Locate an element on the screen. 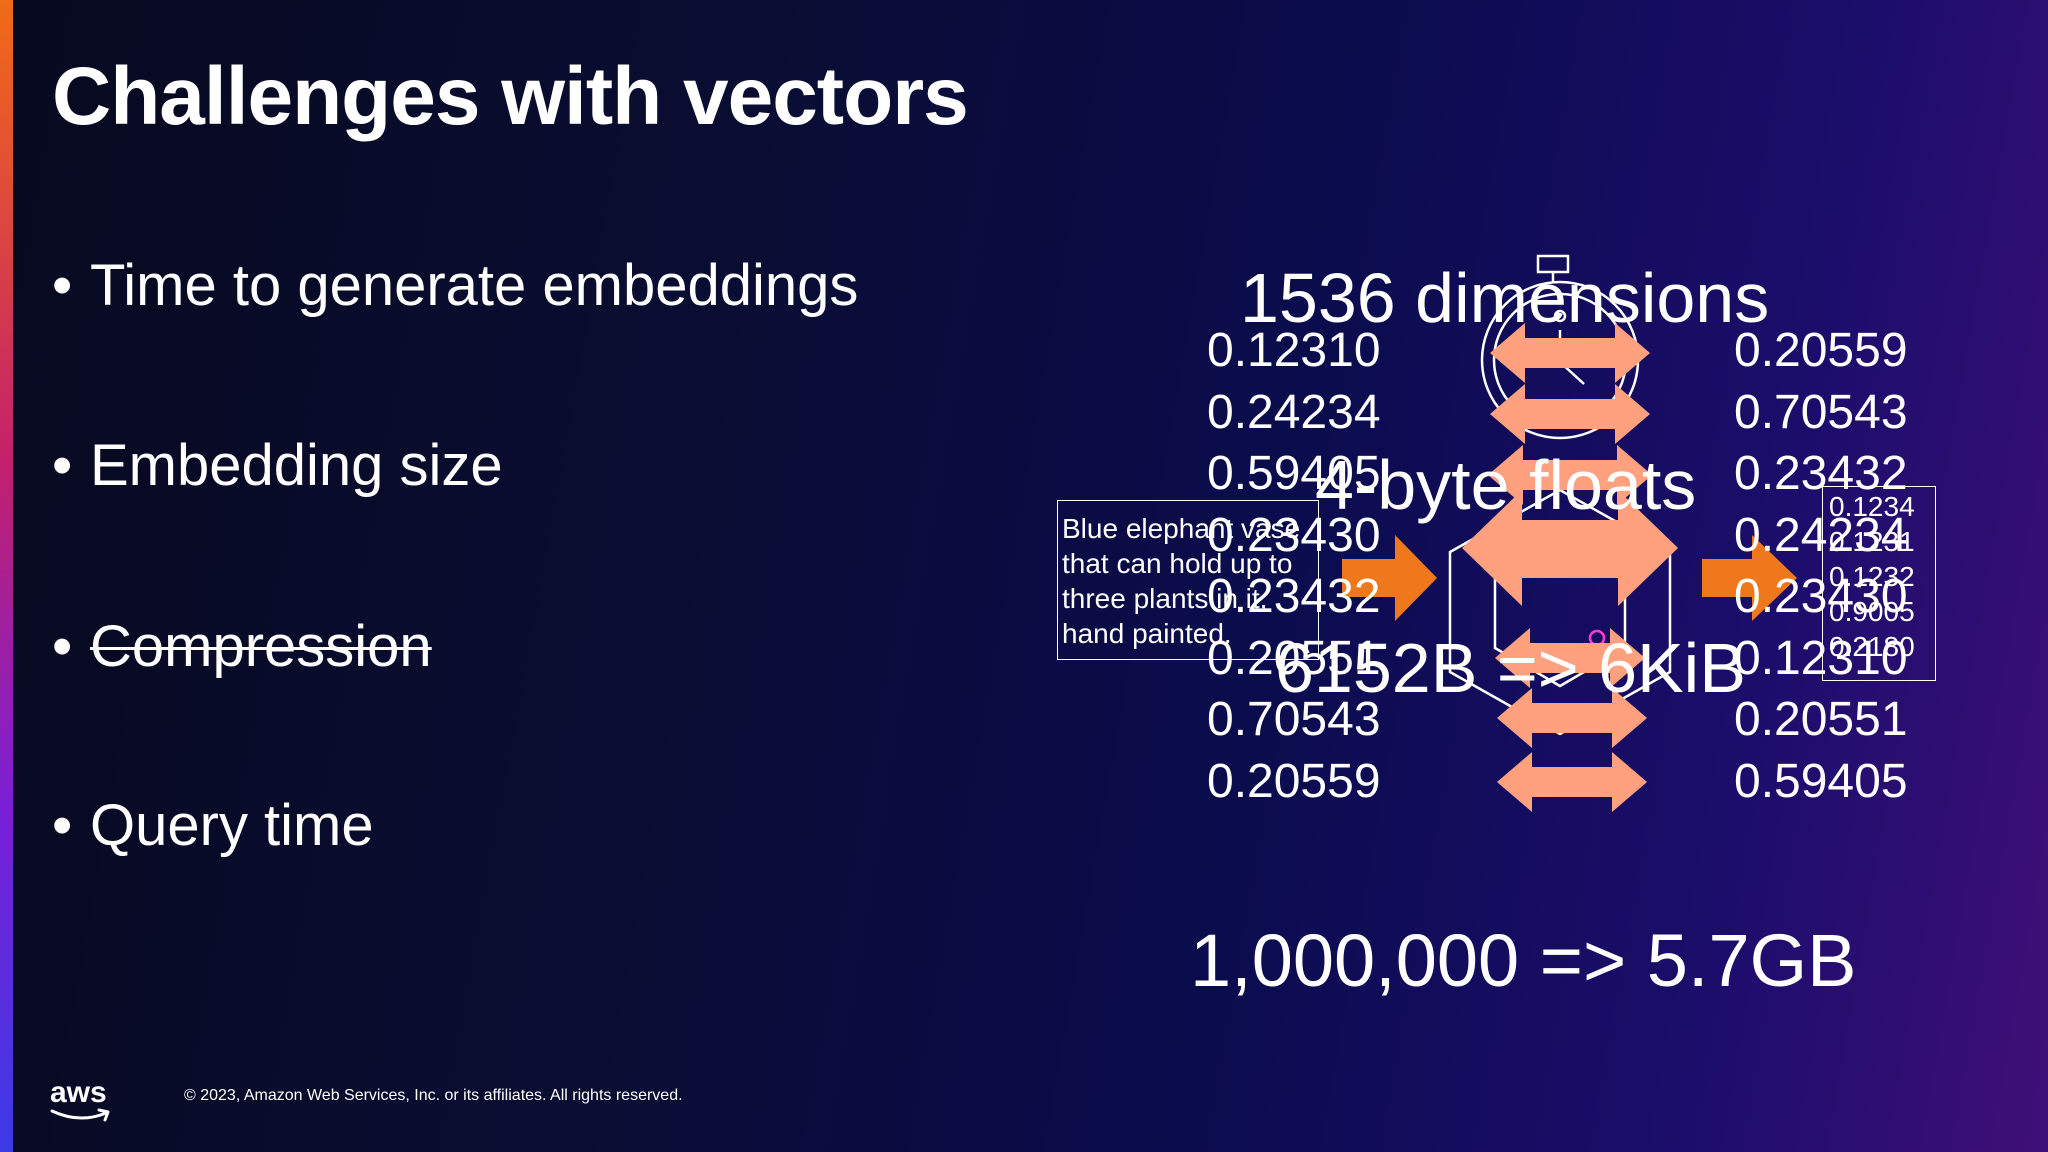  double-arrow-icon is located at coordinates (1570, 567).